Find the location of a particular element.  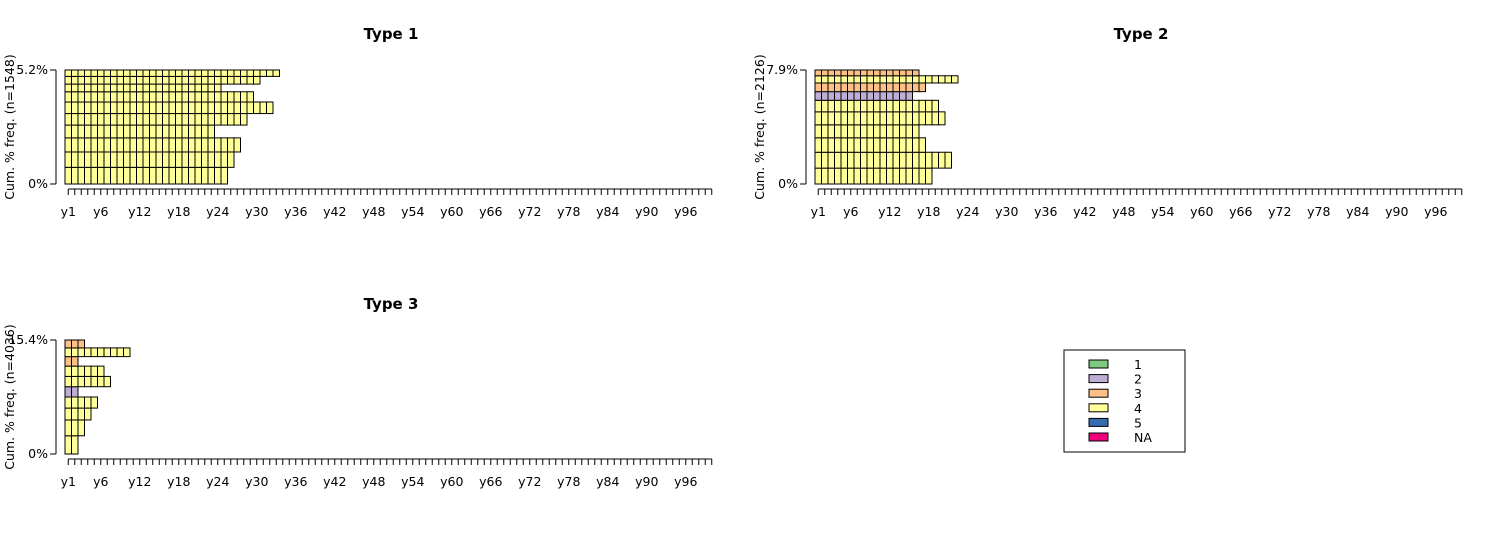

legend-label: 5 is located at coordinates (1138, 422).